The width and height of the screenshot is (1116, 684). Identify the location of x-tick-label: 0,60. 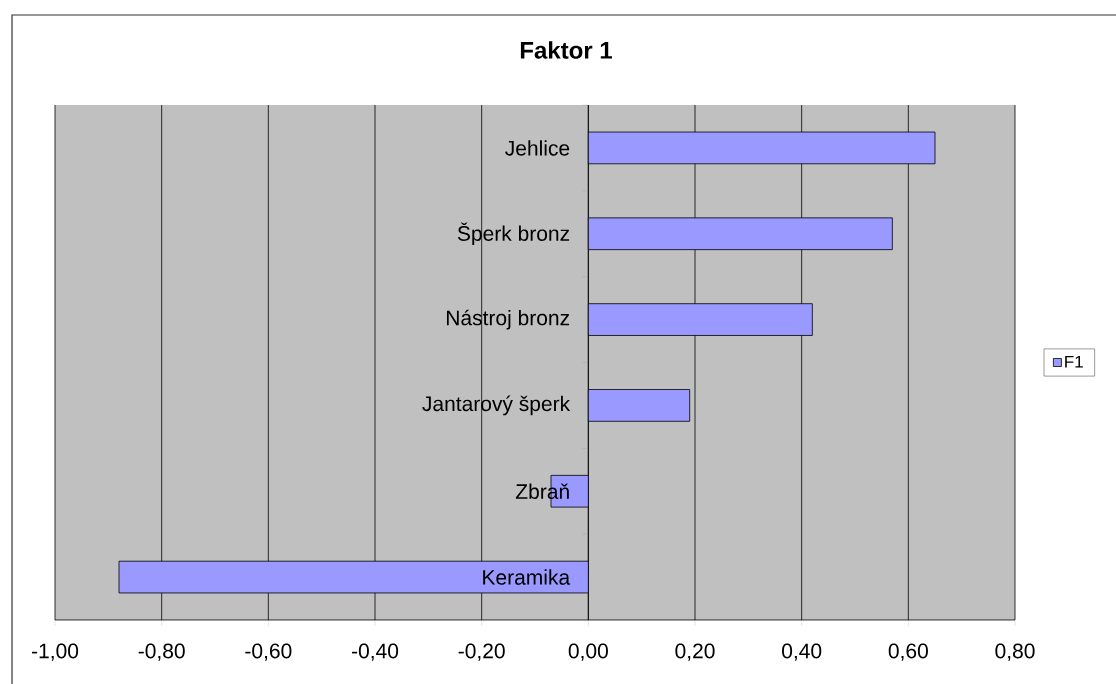
(908, 652).